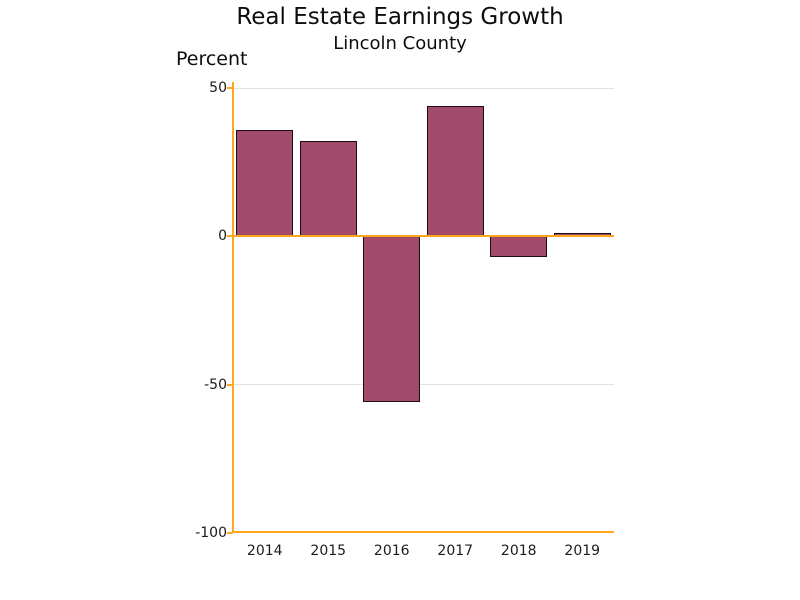  I want to click on x-tick-label-2018: 2018, so click(518, 551).